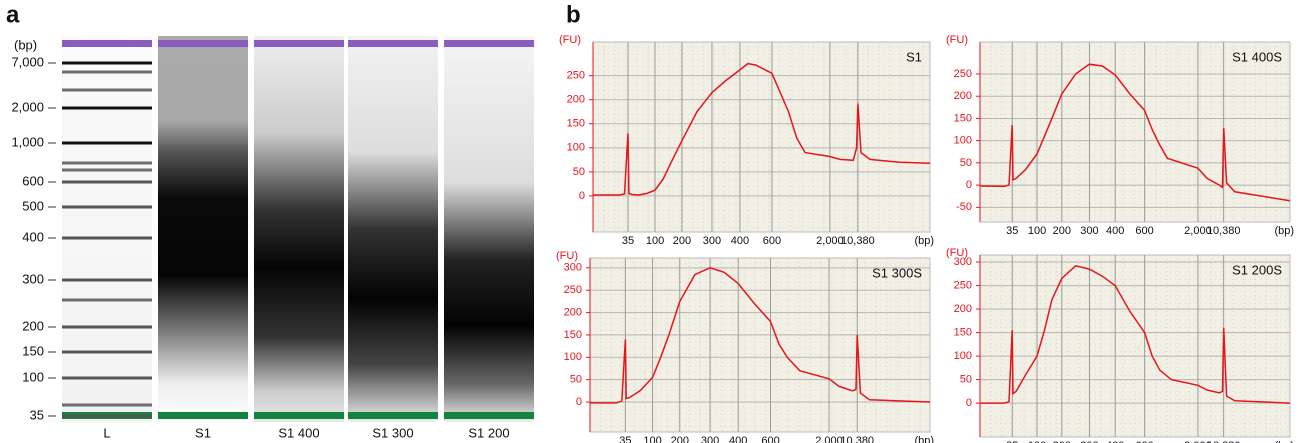  I want to click on y-tick-label: 600, so click(33, 180).